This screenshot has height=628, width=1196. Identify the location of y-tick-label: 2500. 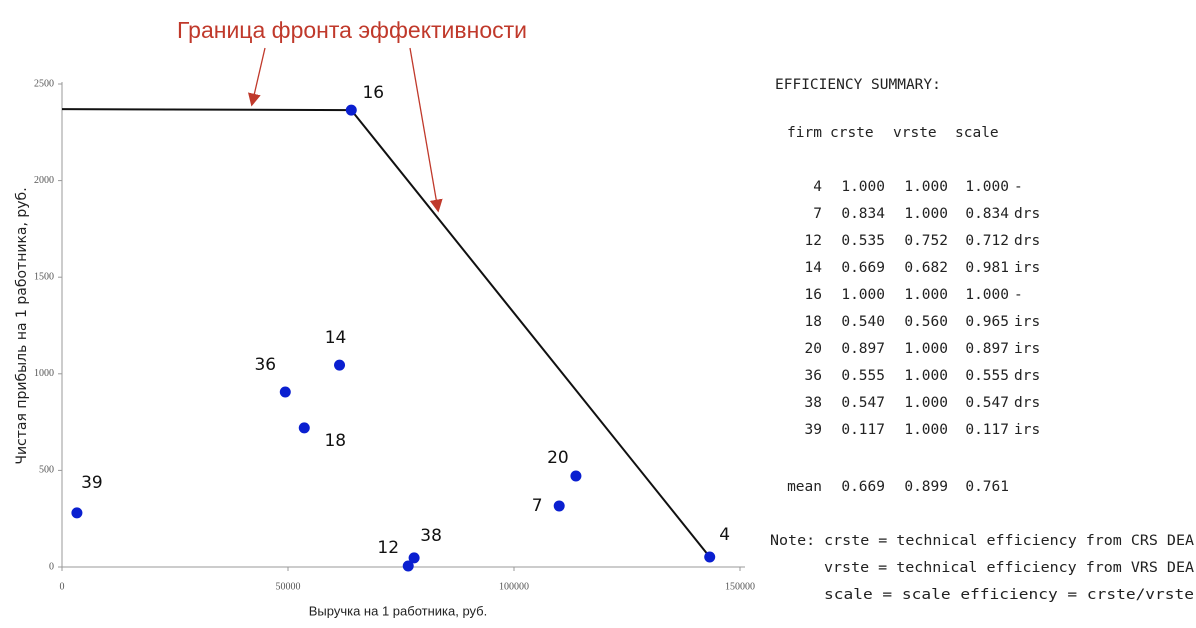
(44, 83).